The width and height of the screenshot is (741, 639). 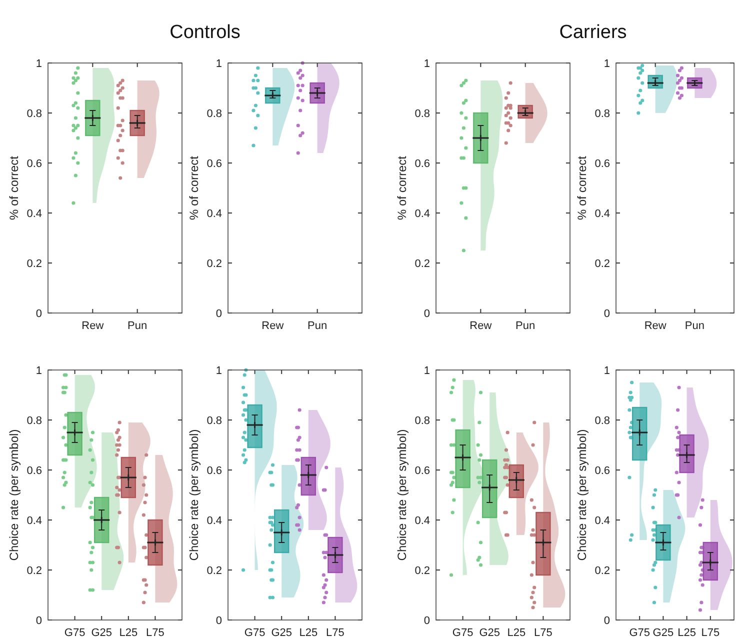 I want to click on chart-title: Carriers, so click(x=593, y=32).